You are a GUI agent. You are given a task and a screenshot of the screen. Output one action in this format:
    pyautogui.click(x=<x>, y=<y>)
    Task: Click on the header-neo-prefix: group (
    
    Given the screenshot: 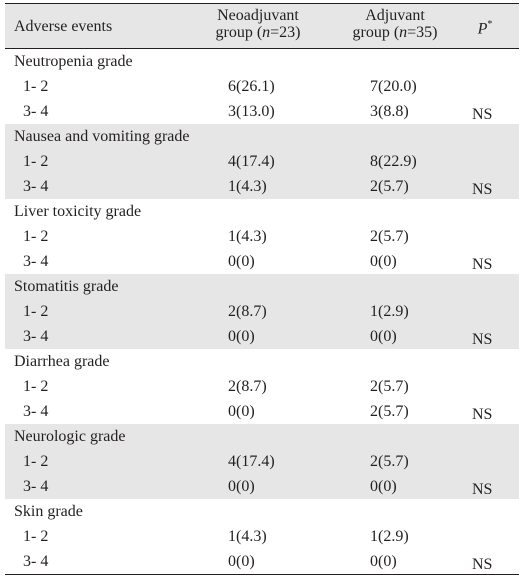 What is the action you would take?
    pyautogui.click(x=239, y=32)
    